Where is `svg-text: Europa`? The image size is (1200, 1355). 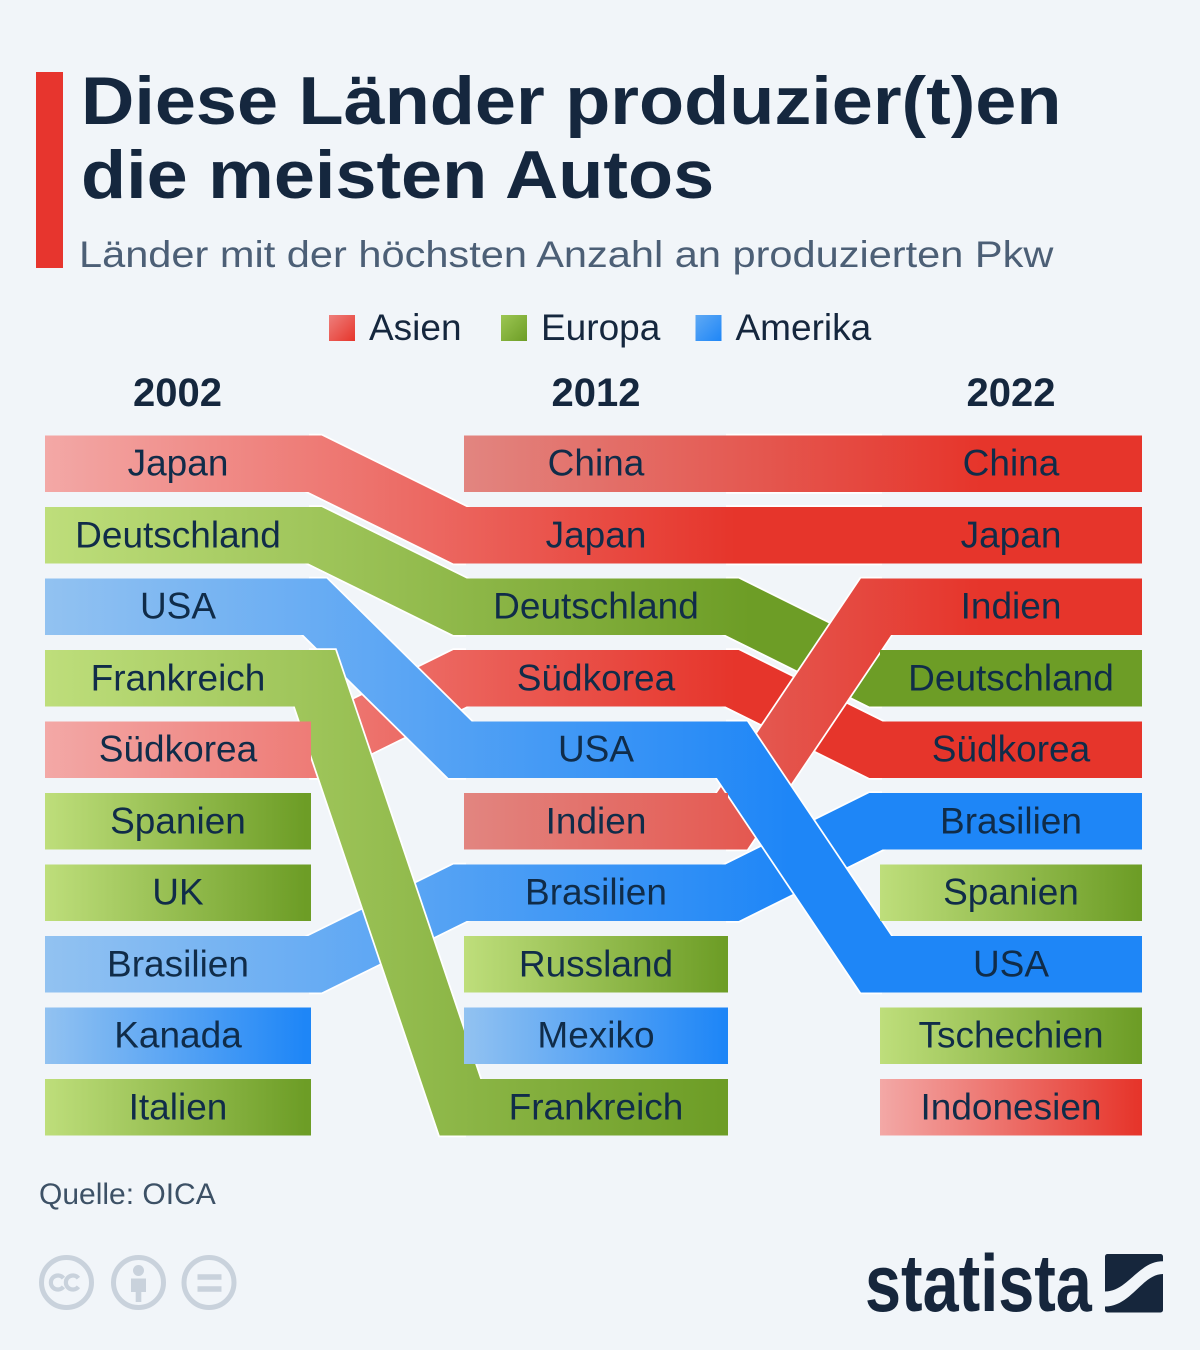 svg-text: Europa is located at coordinates (601, 327).